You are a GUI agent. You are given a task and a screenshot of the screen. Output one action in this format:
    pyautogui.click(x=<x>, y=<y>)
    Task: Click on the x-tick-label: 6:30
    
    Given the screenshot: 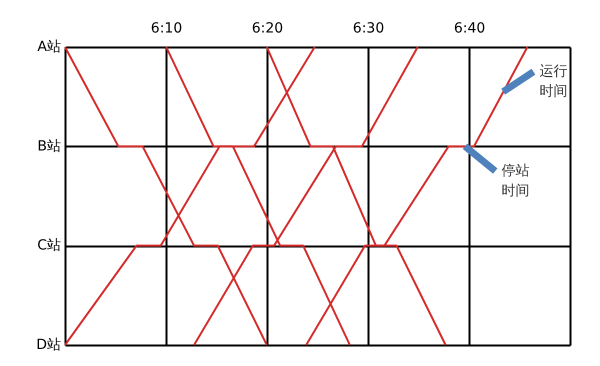 What is the action you would take?
    pyautogui.click(x=368, y=28)
    